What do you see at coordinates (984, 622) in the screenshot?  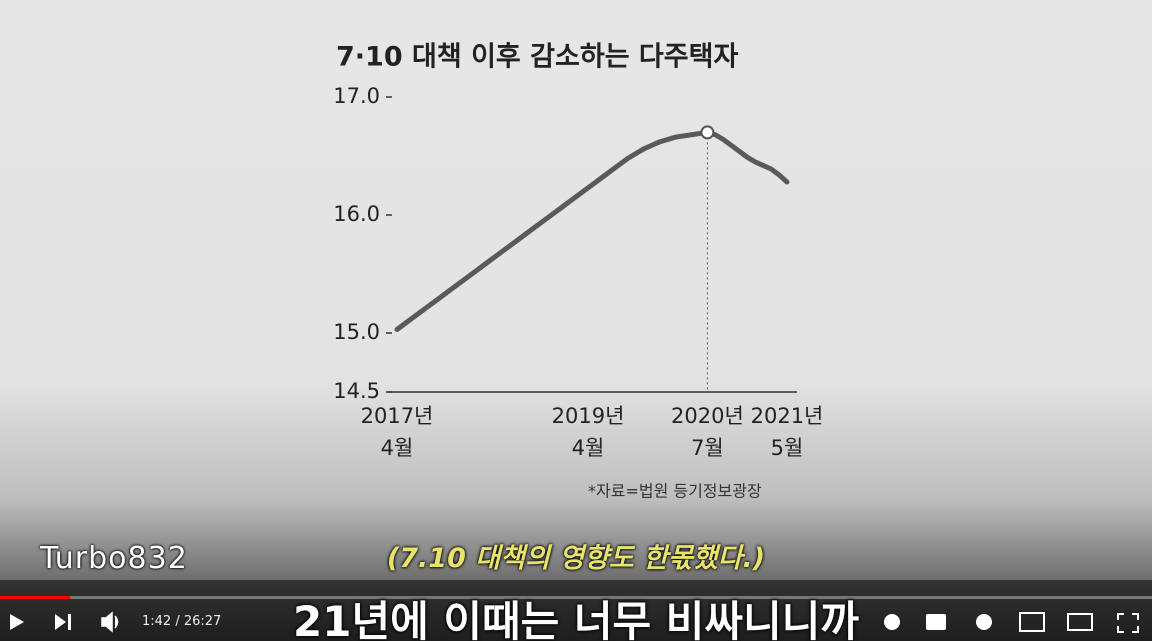 I see `settings-button` at bounding box center [984, 622].